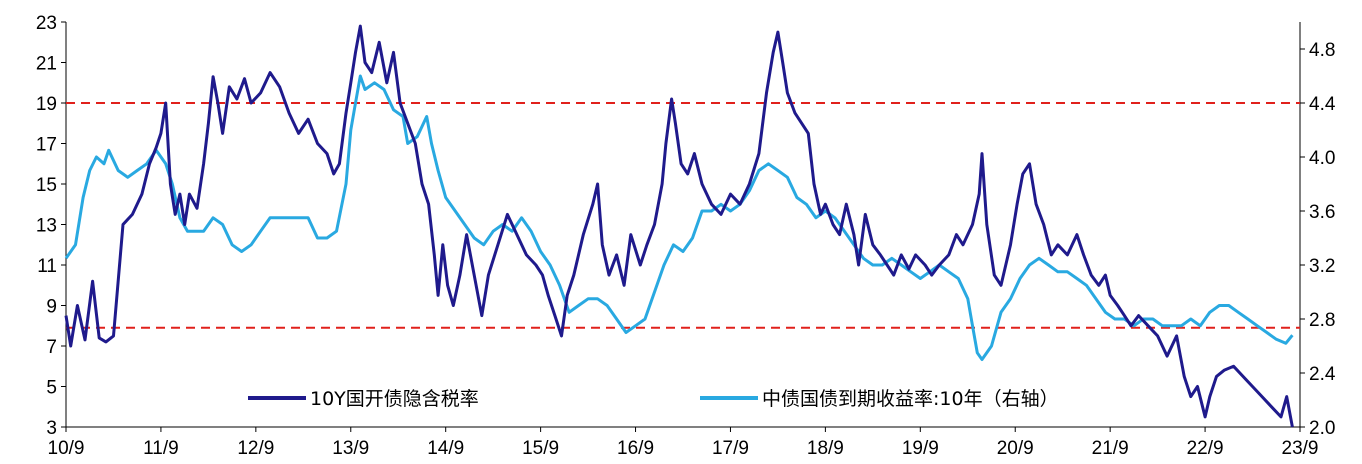 This screenshot has width=1362, height=464. Describe the element at coordinates (1322, 212) in the screenshot. I see `right-tick-label: 3.6` at that location.